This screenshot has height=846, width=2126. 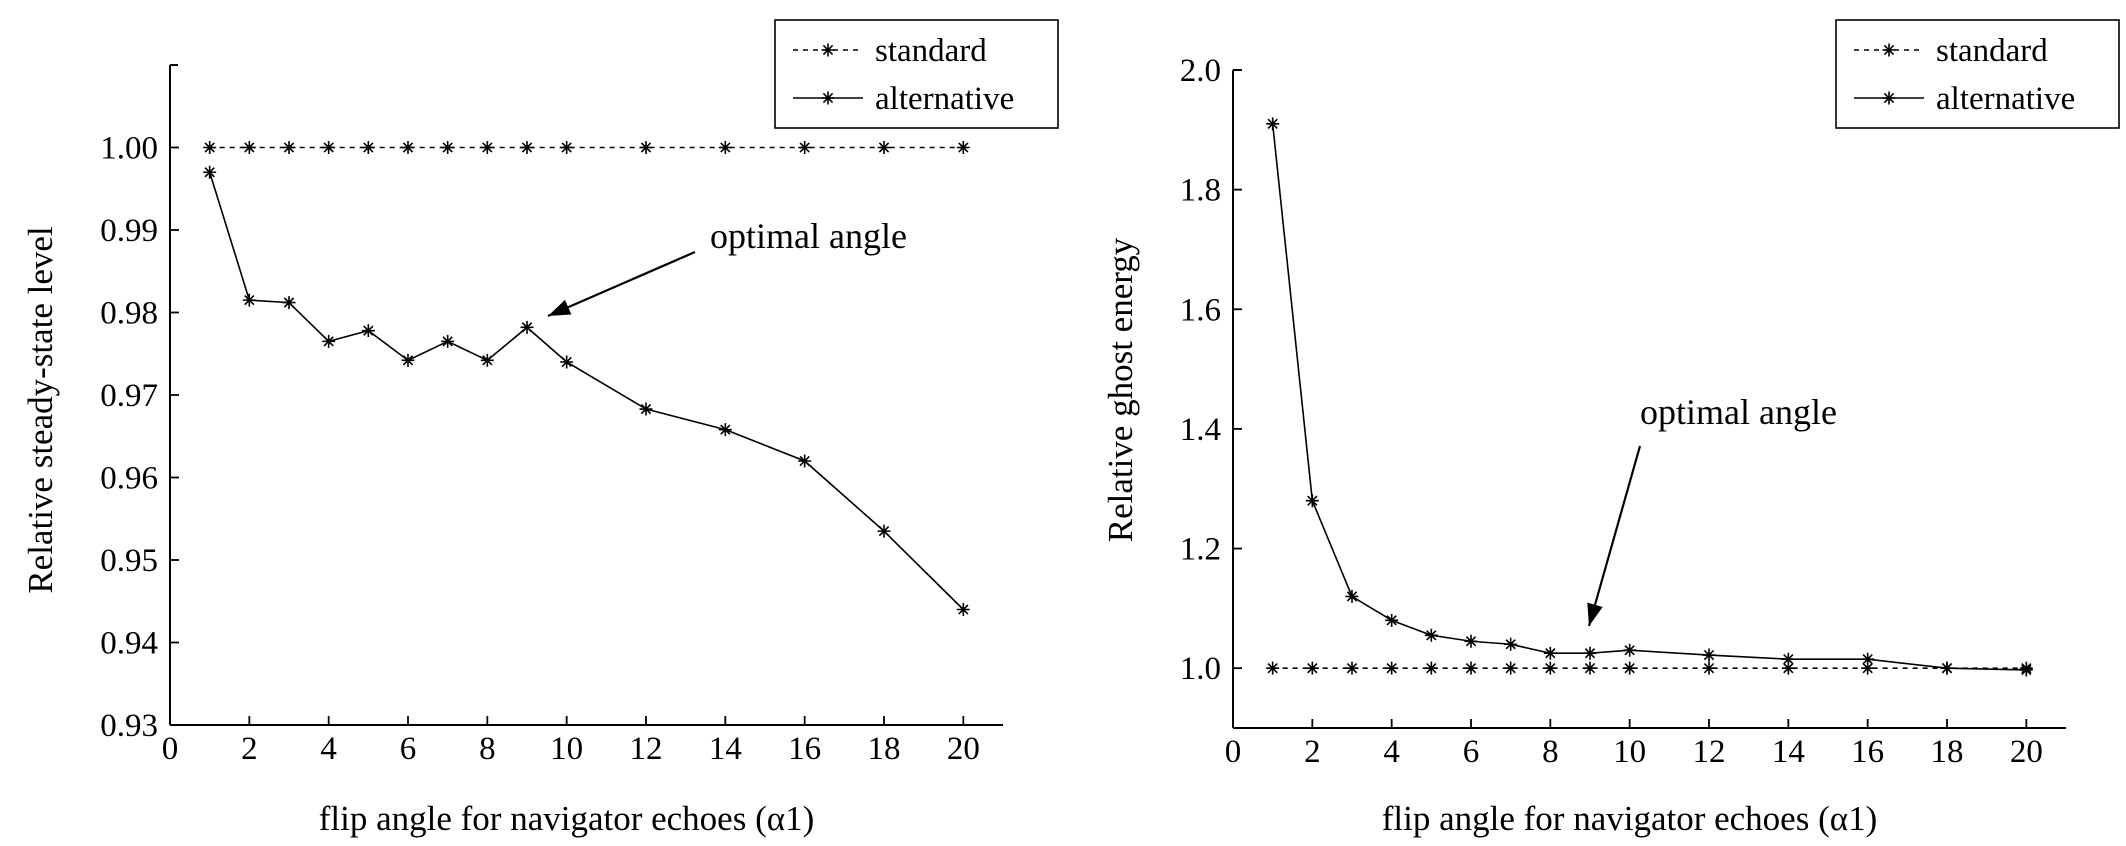 What do you see at coordinates (129, 479) in the screenshot?
I see `y-tick-label: 0.96` at bounding box center [129, 479].